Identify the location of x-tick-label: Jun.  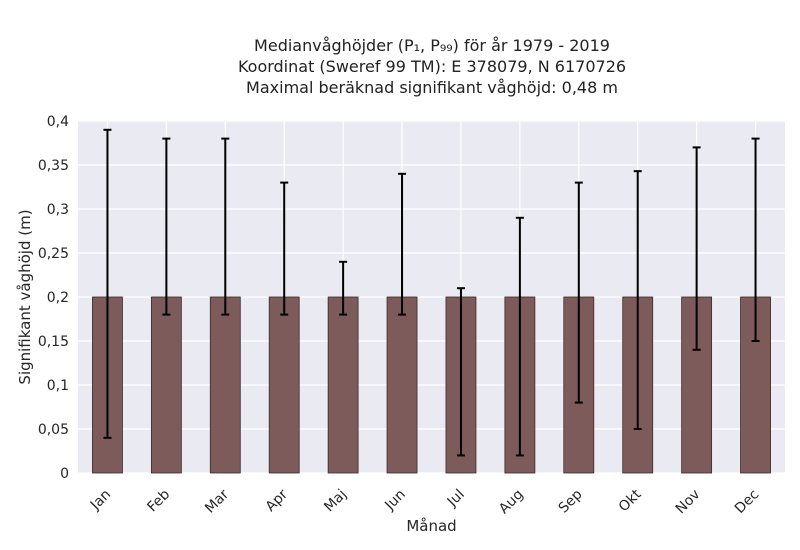
(394, 500).